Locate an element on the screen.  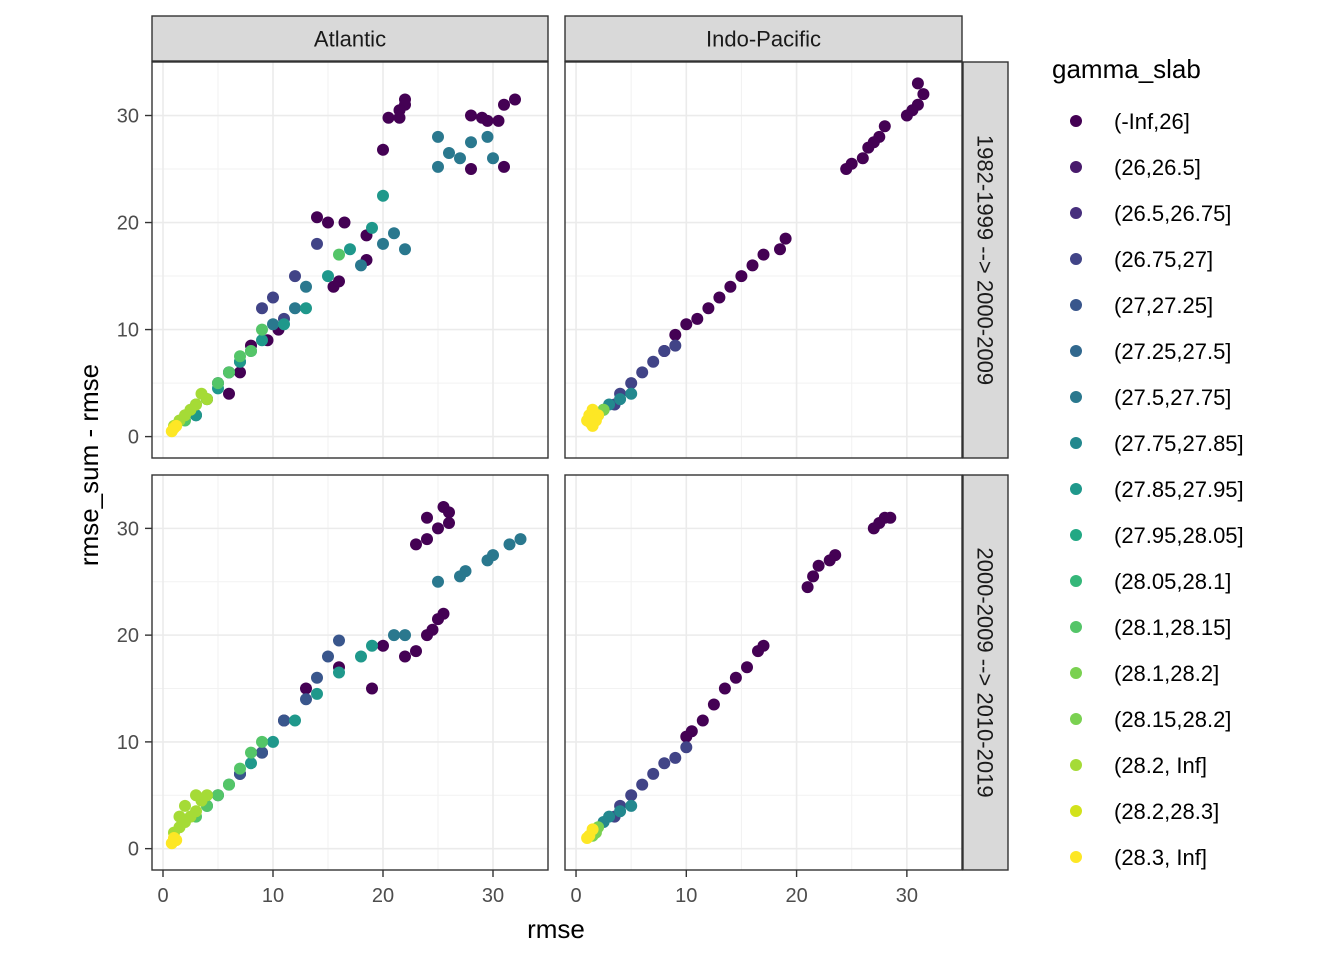
legend-label: (28.2, Inf] is located at coordinates (1160, 765).